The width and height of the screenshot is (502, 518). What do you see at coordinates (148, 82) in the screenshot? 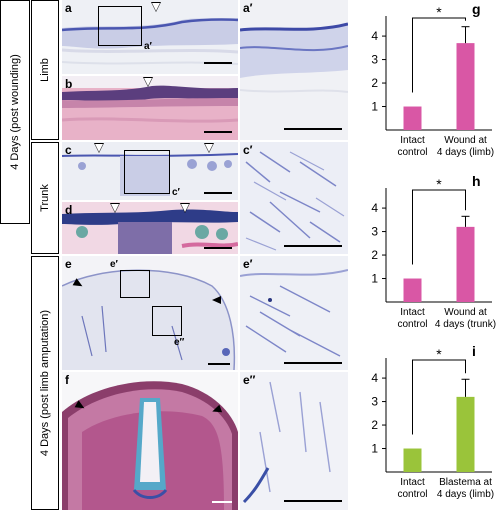
I see `arrowhead-b-inner` at bounding box center [148, 82].